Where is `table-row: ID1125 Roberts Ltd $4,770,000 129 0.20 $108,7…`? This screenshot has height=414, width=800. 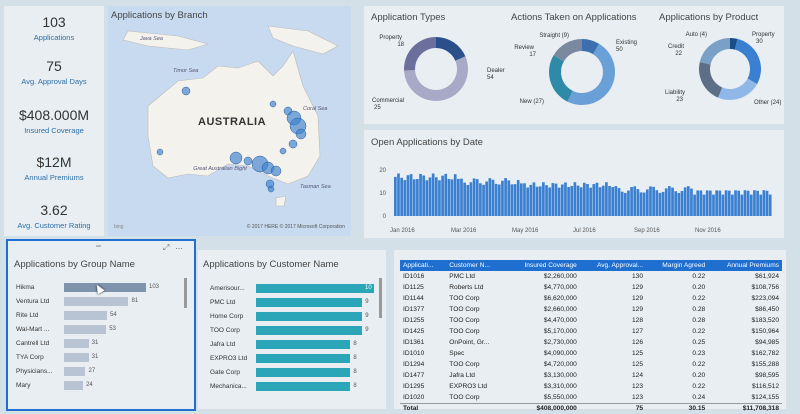
table-row: ID1125 Roberts Ltd $4,770,000 129 0.20 $108,7… is located at coordinates (591, 287).